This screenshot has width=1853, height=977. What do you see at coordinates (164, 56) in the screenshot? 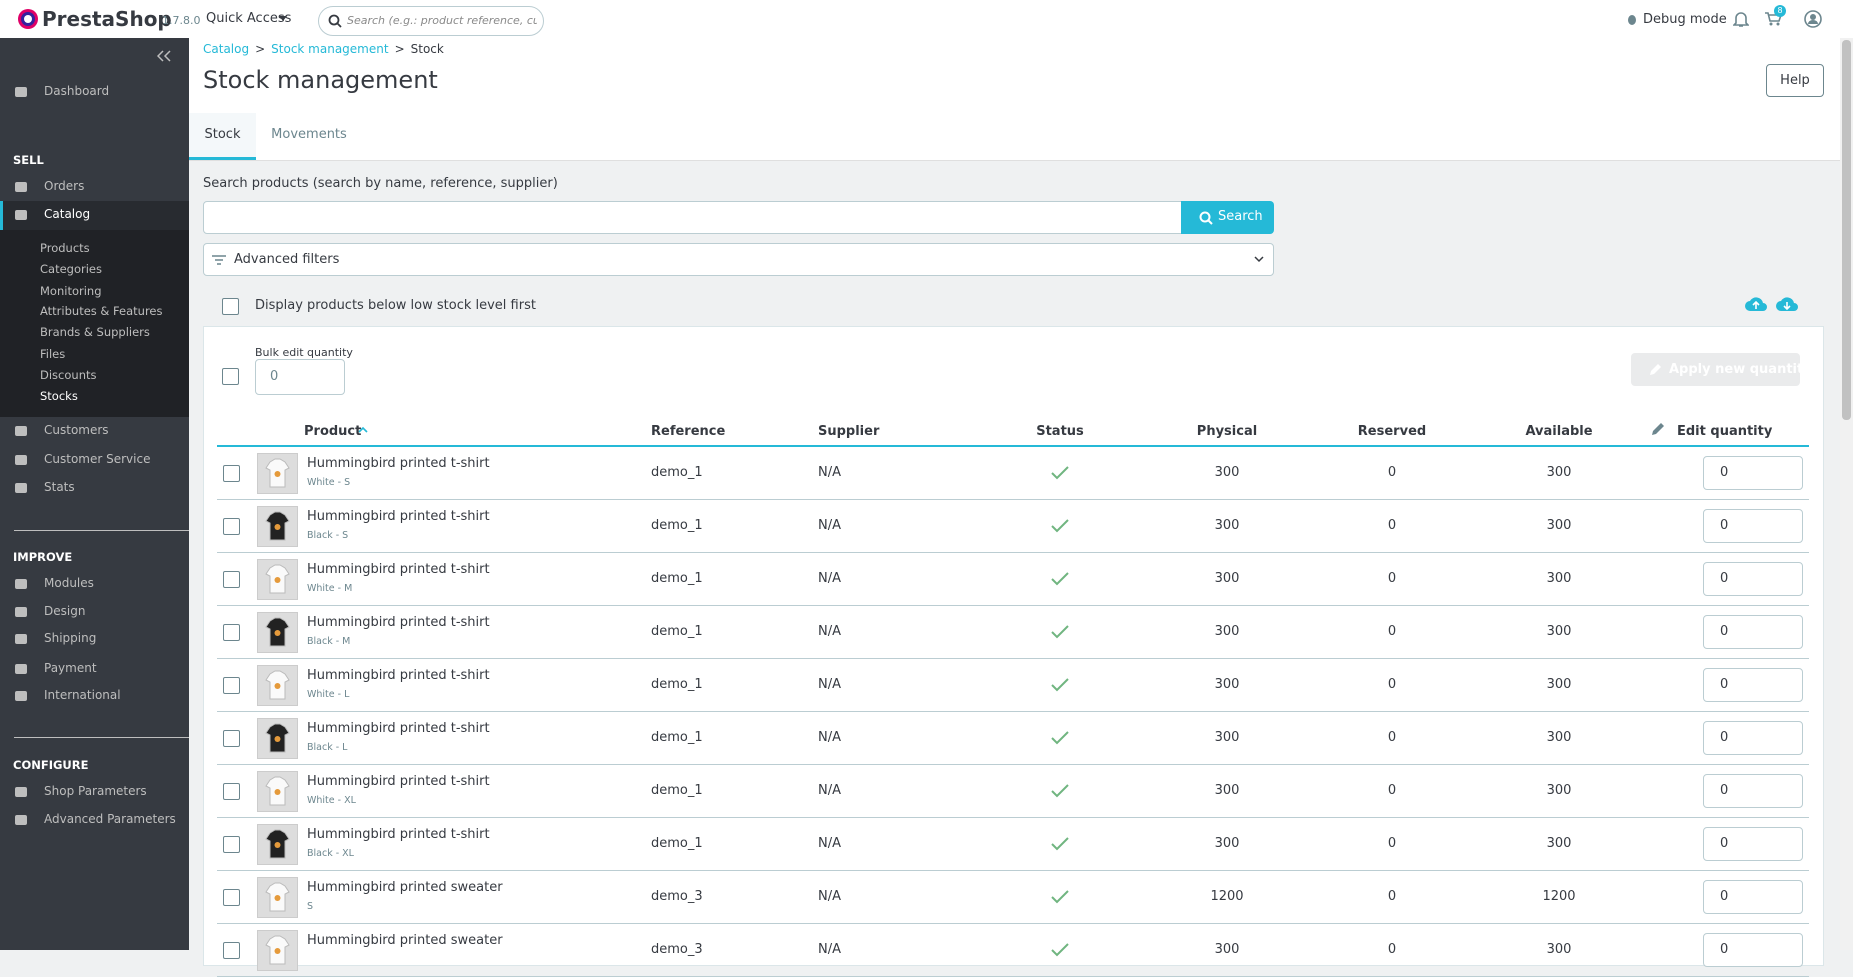
I see `collapse-icon` at bounding box center [164, 56].